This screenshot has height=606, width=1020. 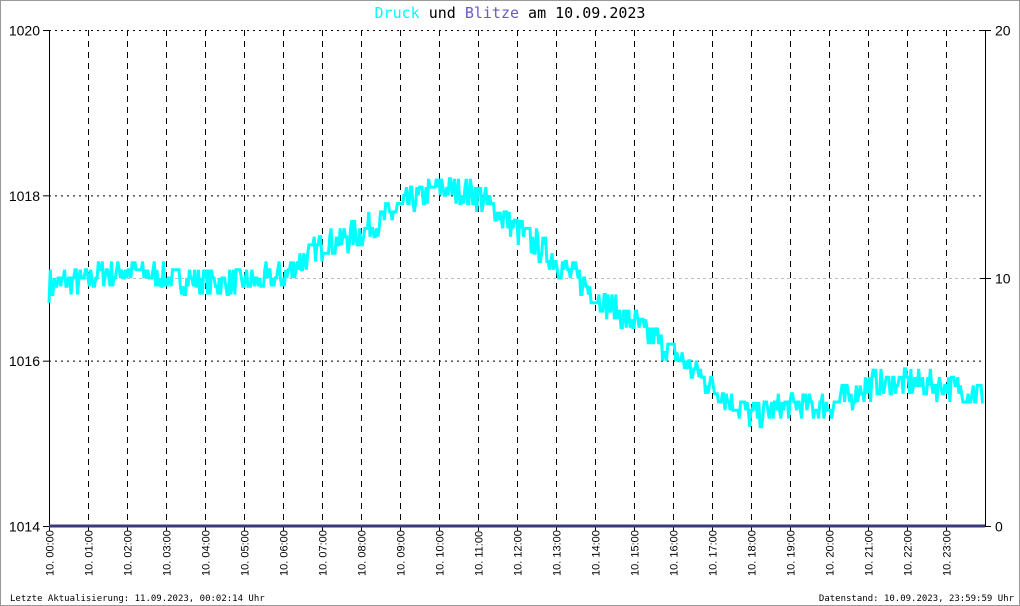 I want to click on x-tick-label: 10. 12:00, so click(x=519, y=553).